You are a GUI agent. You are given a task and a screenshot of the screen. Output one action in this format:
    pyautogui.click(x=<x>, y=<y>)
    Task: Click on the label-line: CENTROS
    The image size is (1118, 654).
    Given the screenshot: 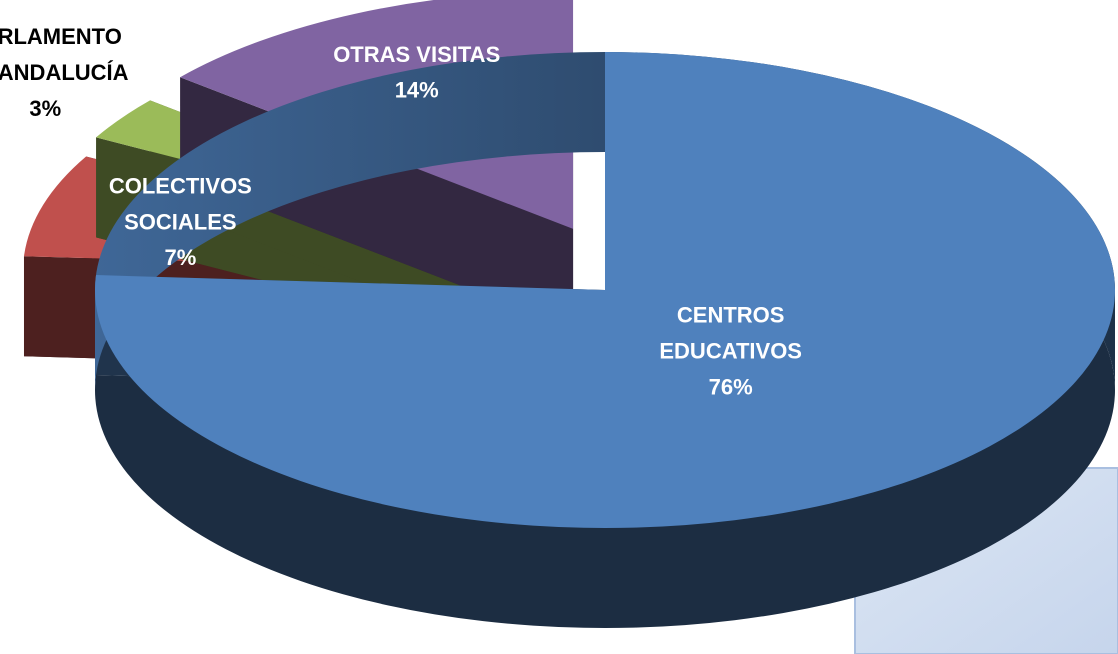 What is the action you would take?
    pyautogui.click(x=731, y=314)
    